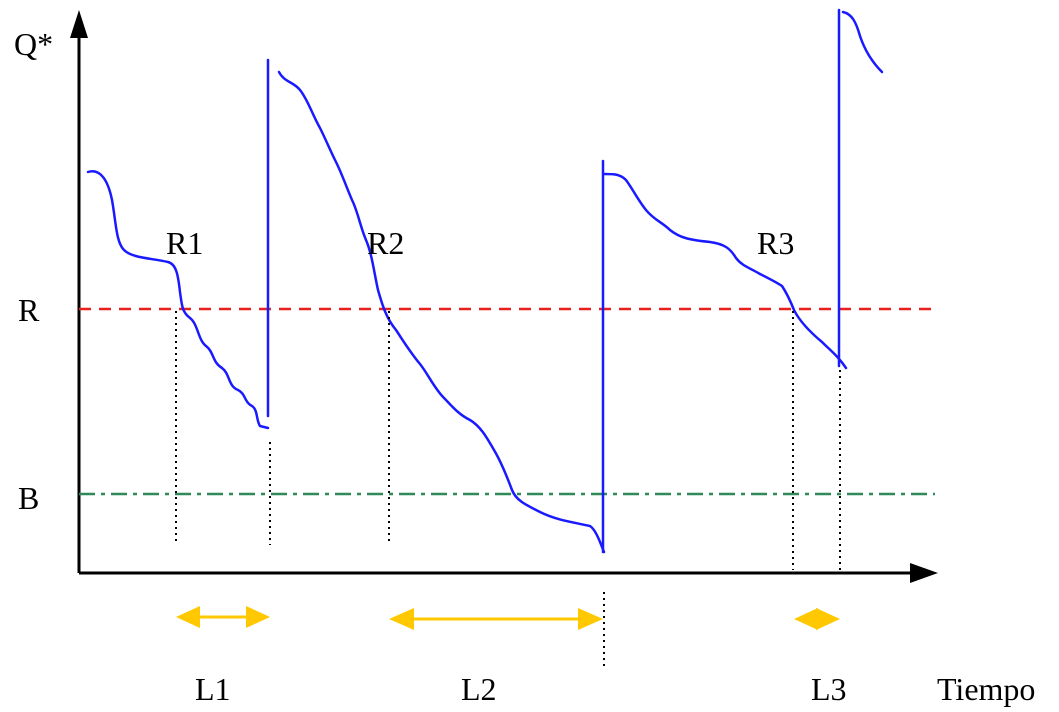 This screenshot has height=712, width=1059. I want to click on lead-time-label-1: L1, so click(213, 689).